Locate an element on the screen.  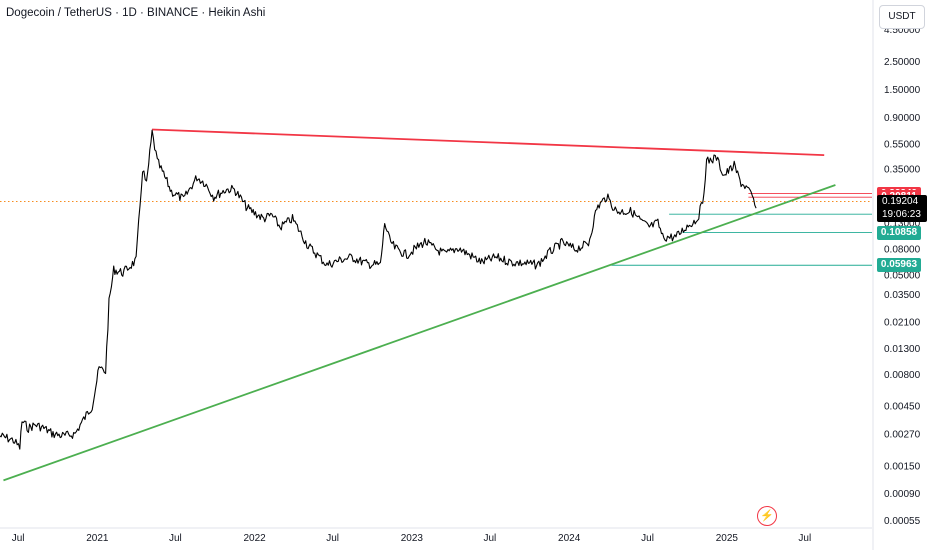
y-tick-label: 4.50000 is located at coordinates (902, 30).